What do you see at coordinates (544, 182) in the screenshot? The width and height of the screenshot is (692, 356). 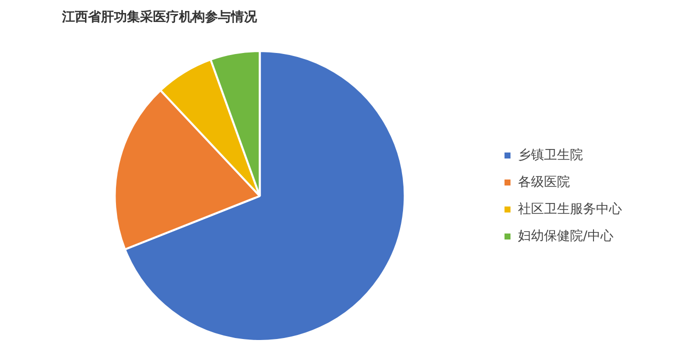 I see `legend-label: 各级医院` at bounding box center [544, 182].